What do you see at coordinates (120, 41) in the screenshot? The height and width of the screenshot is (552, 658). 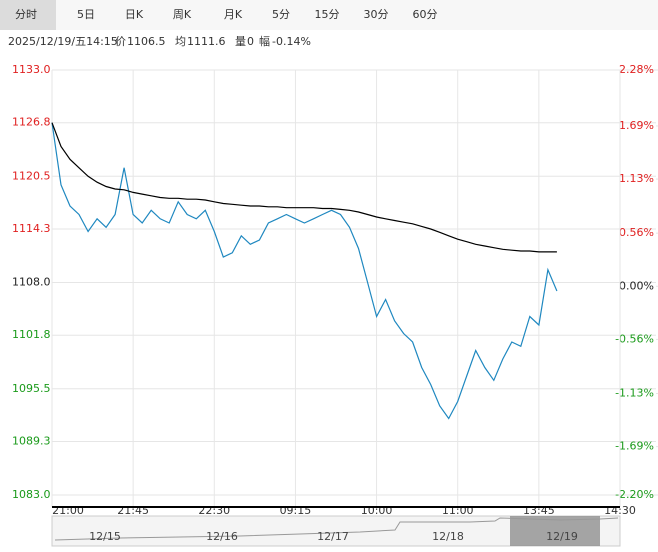 I see `info-price-label: 价` at bounding box center [120, 41].